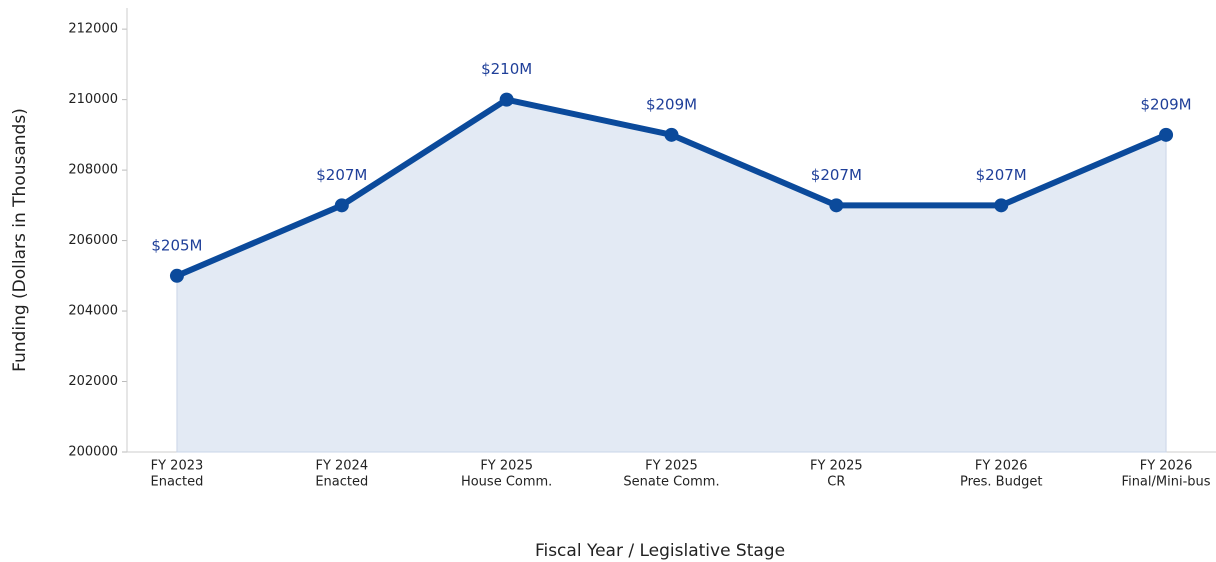 This screenshot has height=562, width=1216. Describe the element at coordinates (20, 240) in the screenshot. I see `y-axis-label: Funding (Dollars in Thousands)` at that location.